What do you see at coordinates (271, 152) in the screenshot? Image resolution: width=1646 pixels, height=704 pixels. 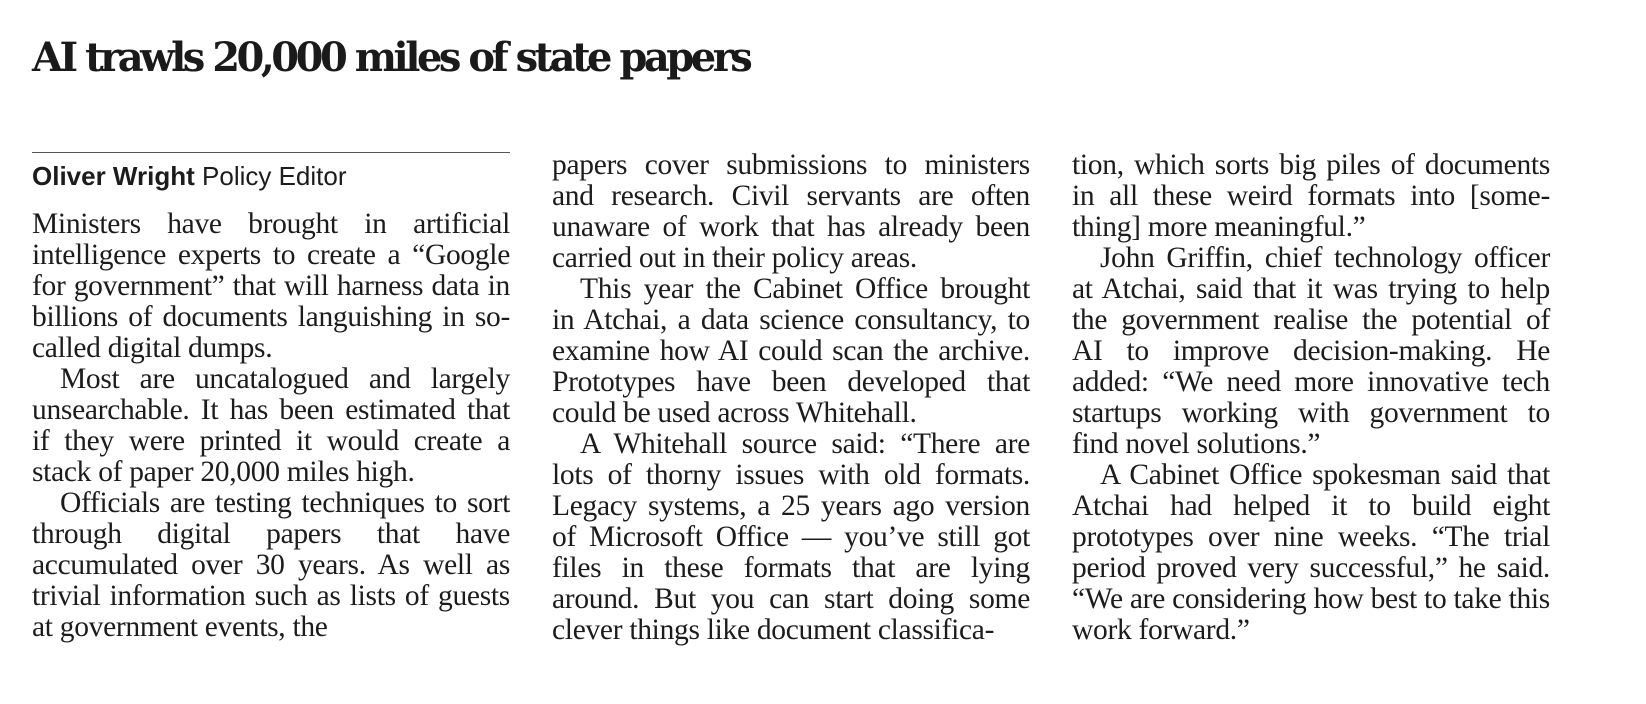 I see `byline-rule` at bounding box center [271, 152].